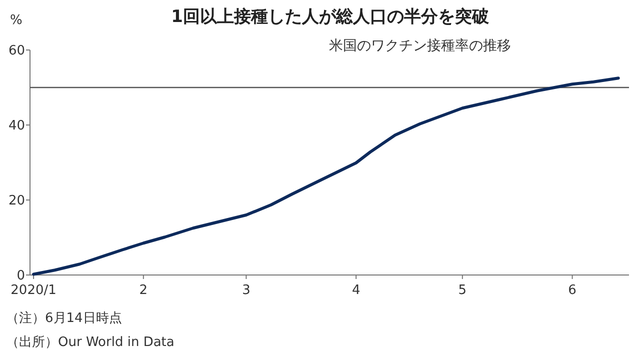  What do you see at coordinates (16, 201) in the screenshot?
I see `y-tick-label: 20` at bounding box center [16, 201].